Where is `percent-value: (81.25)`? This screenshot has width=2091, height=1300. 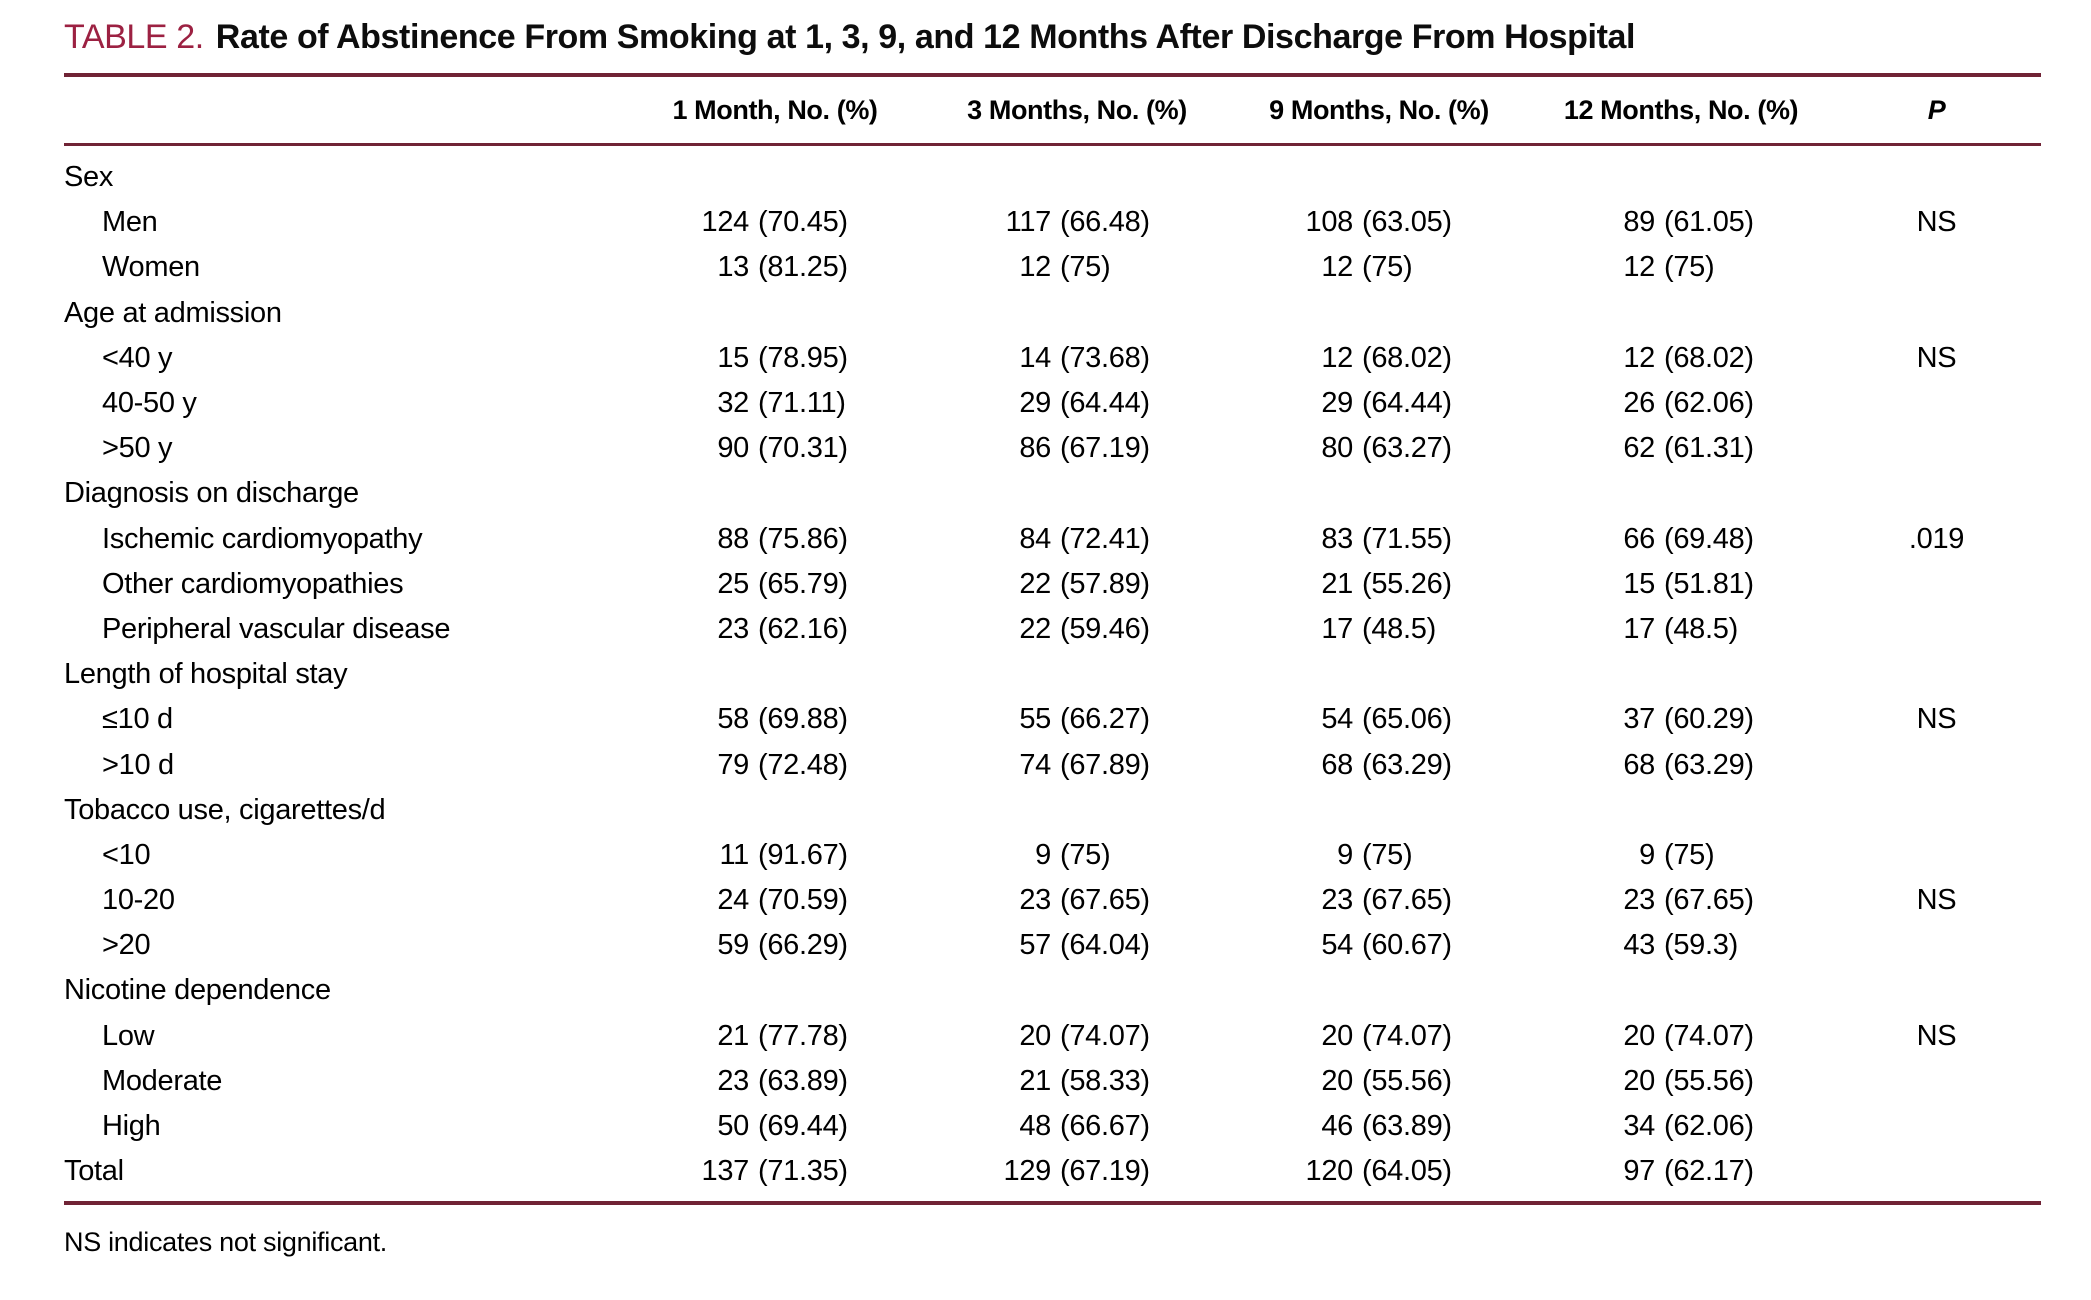
percent-value: (81.25) is located at coordinates (803, 267).